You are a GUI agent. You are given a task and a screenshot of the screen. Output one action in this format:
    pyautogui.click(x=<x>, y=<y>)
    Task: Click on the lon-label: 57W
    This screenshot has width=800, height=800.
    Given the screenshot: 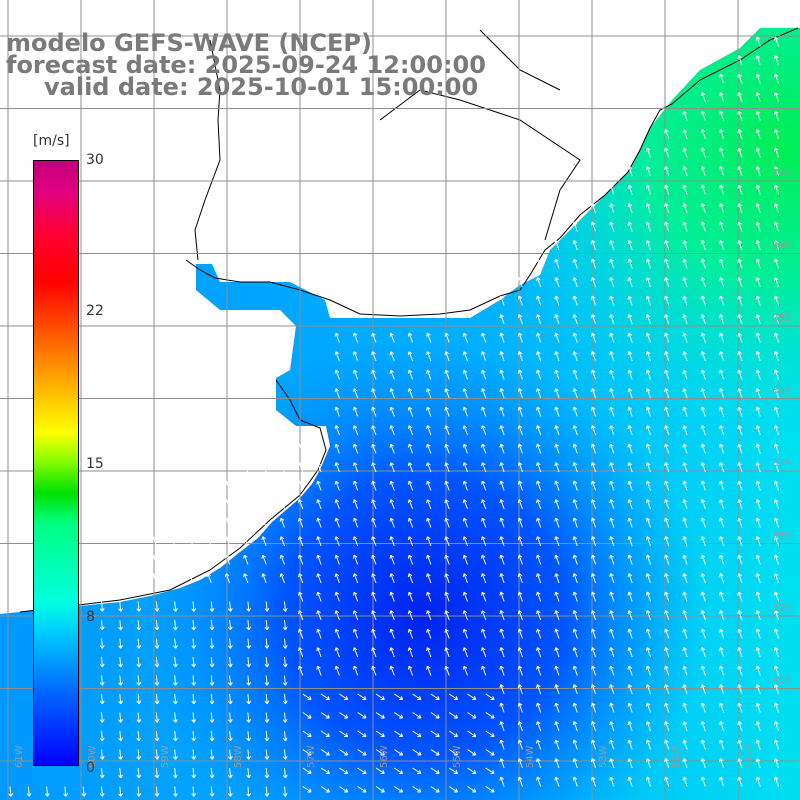 What is the action you would take?
    pyautogui.click(x=311, y=756)
    